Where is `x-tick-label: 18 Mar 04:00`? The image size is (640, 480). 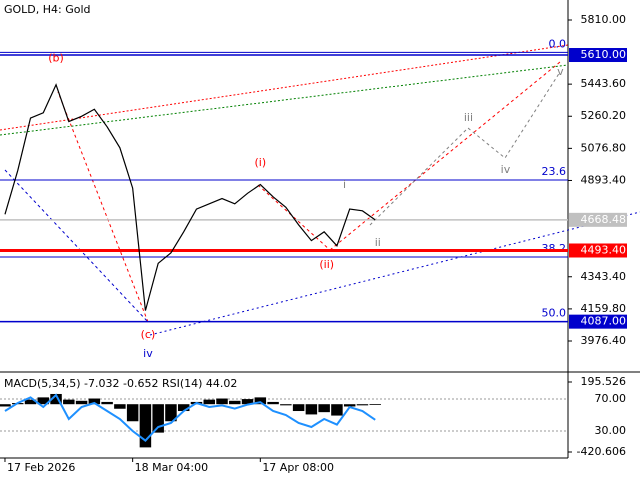 x-tick-label: 18 Mar 04:00 is located at coordinates (171, 467).